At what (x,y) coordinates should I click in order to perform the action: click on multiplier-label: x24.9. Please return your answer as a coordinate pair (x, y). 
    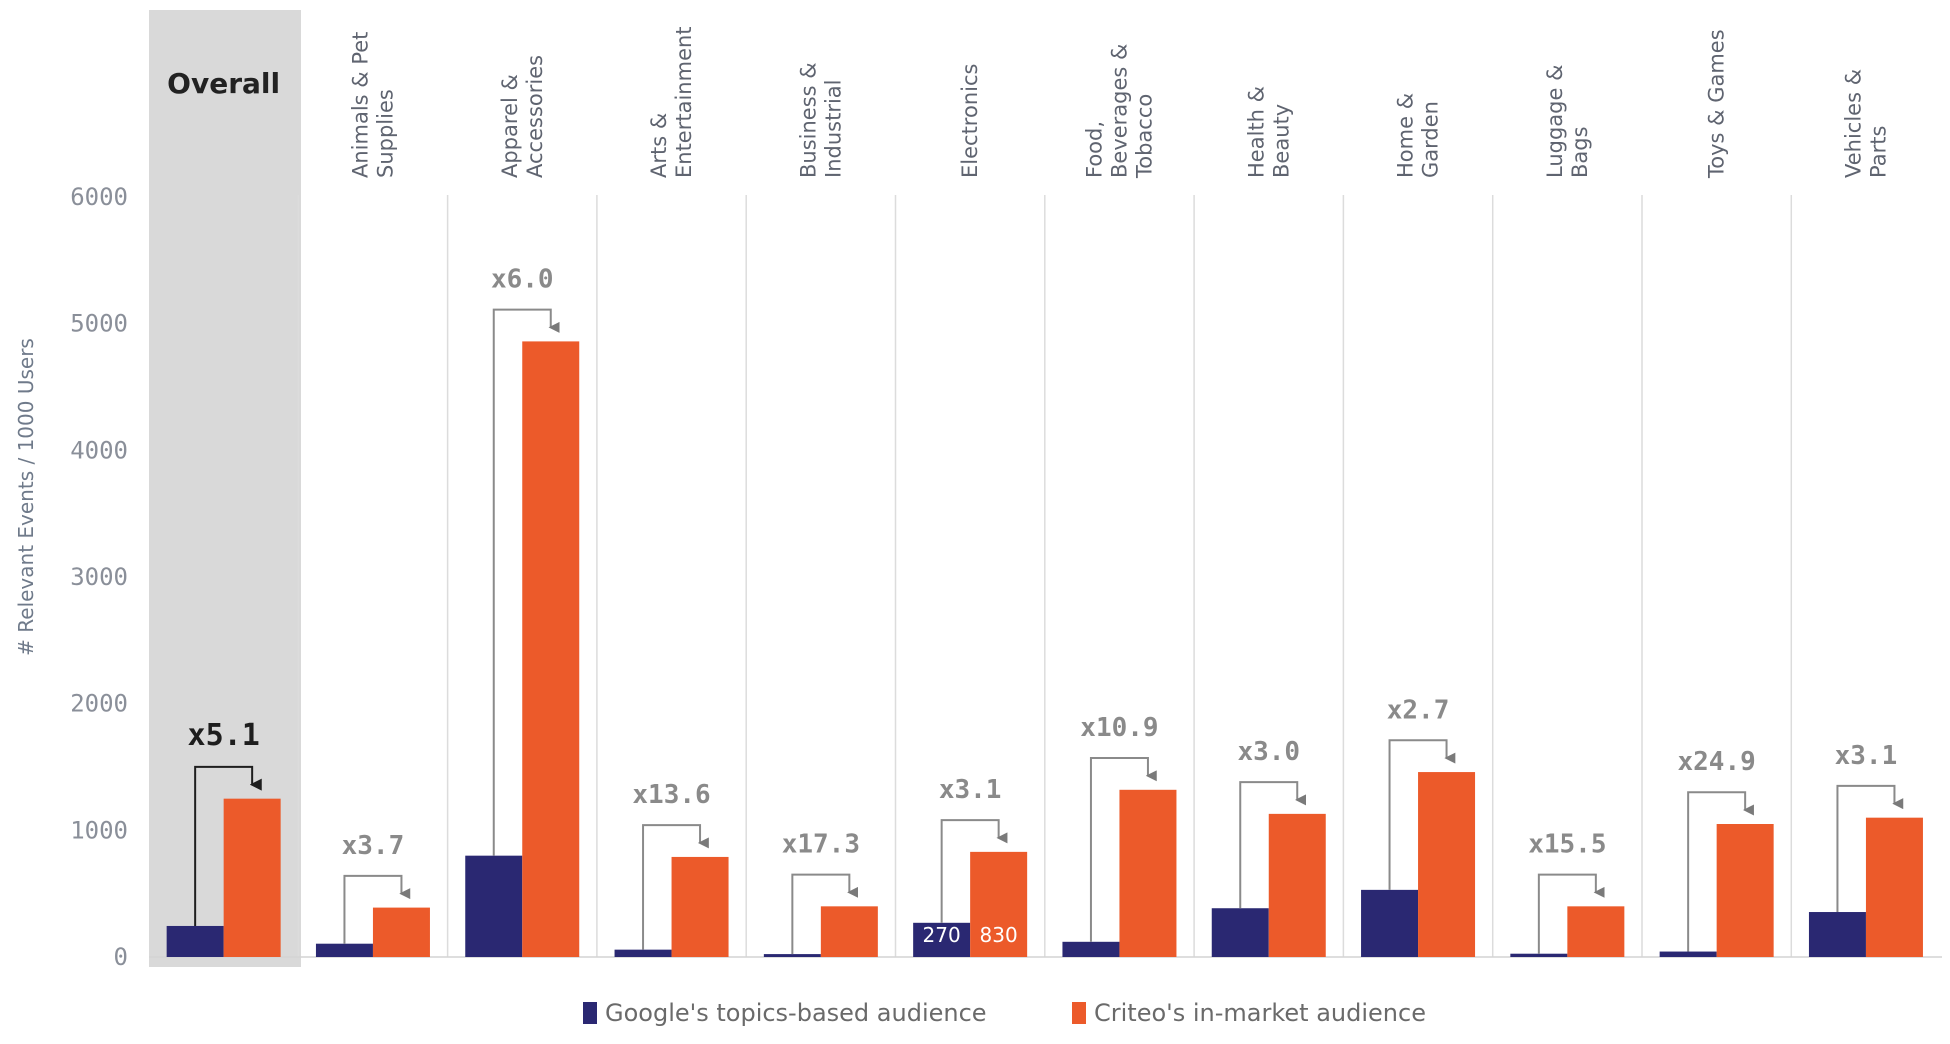
    Looking at the image, I should click on (1717, 762).